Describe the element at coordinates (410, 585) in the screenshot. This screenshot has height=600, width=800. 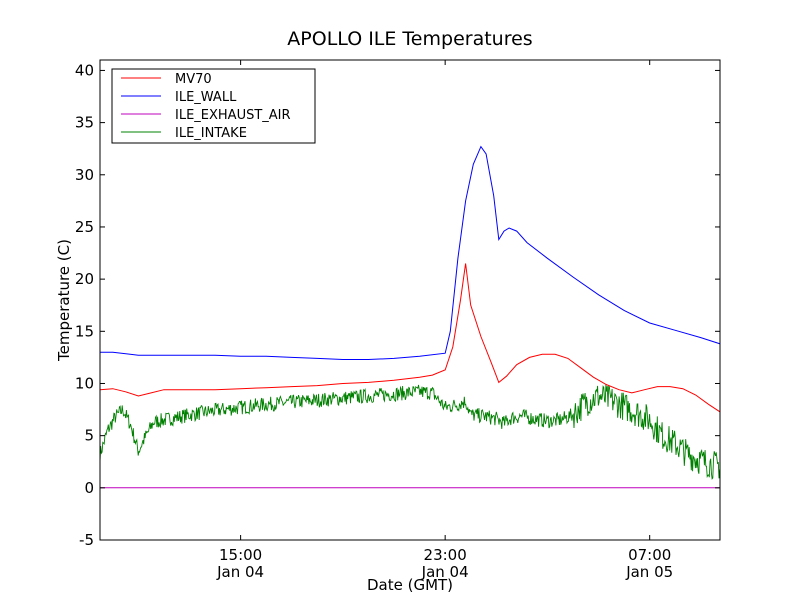
I see `x-axis-label: Date (GMT)` at that location.